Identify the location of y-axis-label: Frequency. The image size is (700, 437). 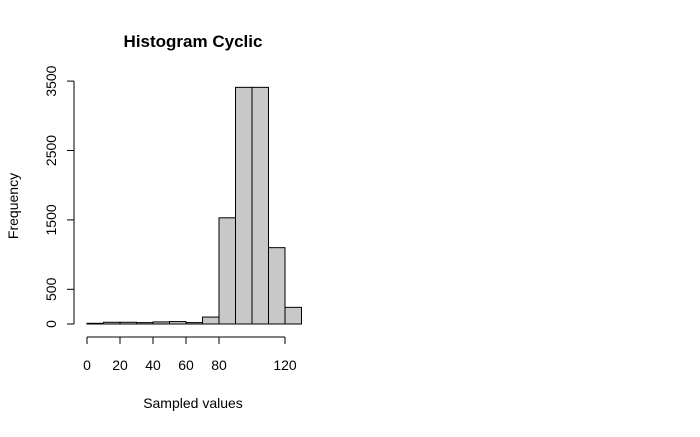
(13, 206).